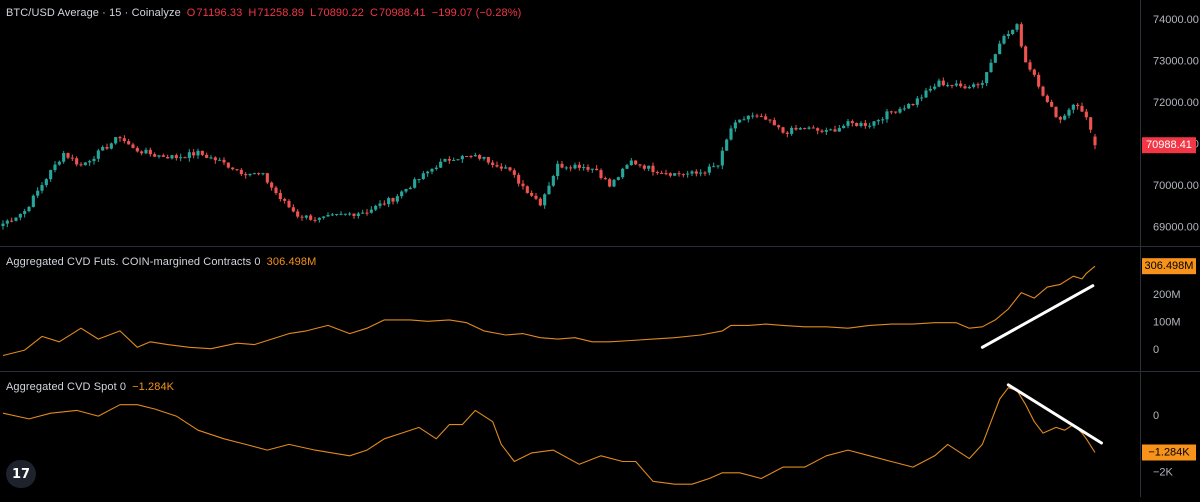 This screenshot has width=1200, height=502. What do you see at coordinates (1054, 414) in the screenshot?
I see `spot-downtrend-line` at bounding box center [1054, 414].